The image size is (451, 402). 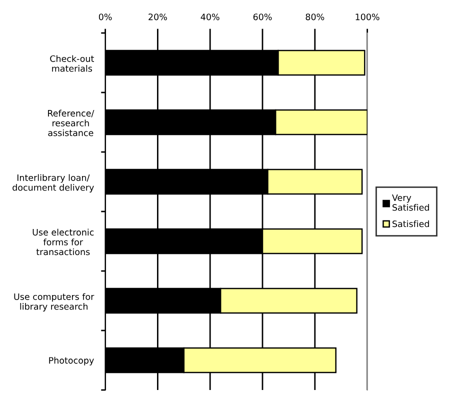 What do you see at coordinates (63, 242) in the screenshot?
I see `y-tick-label: Use electronic forms for transactions` at bounding box center [63, 242].